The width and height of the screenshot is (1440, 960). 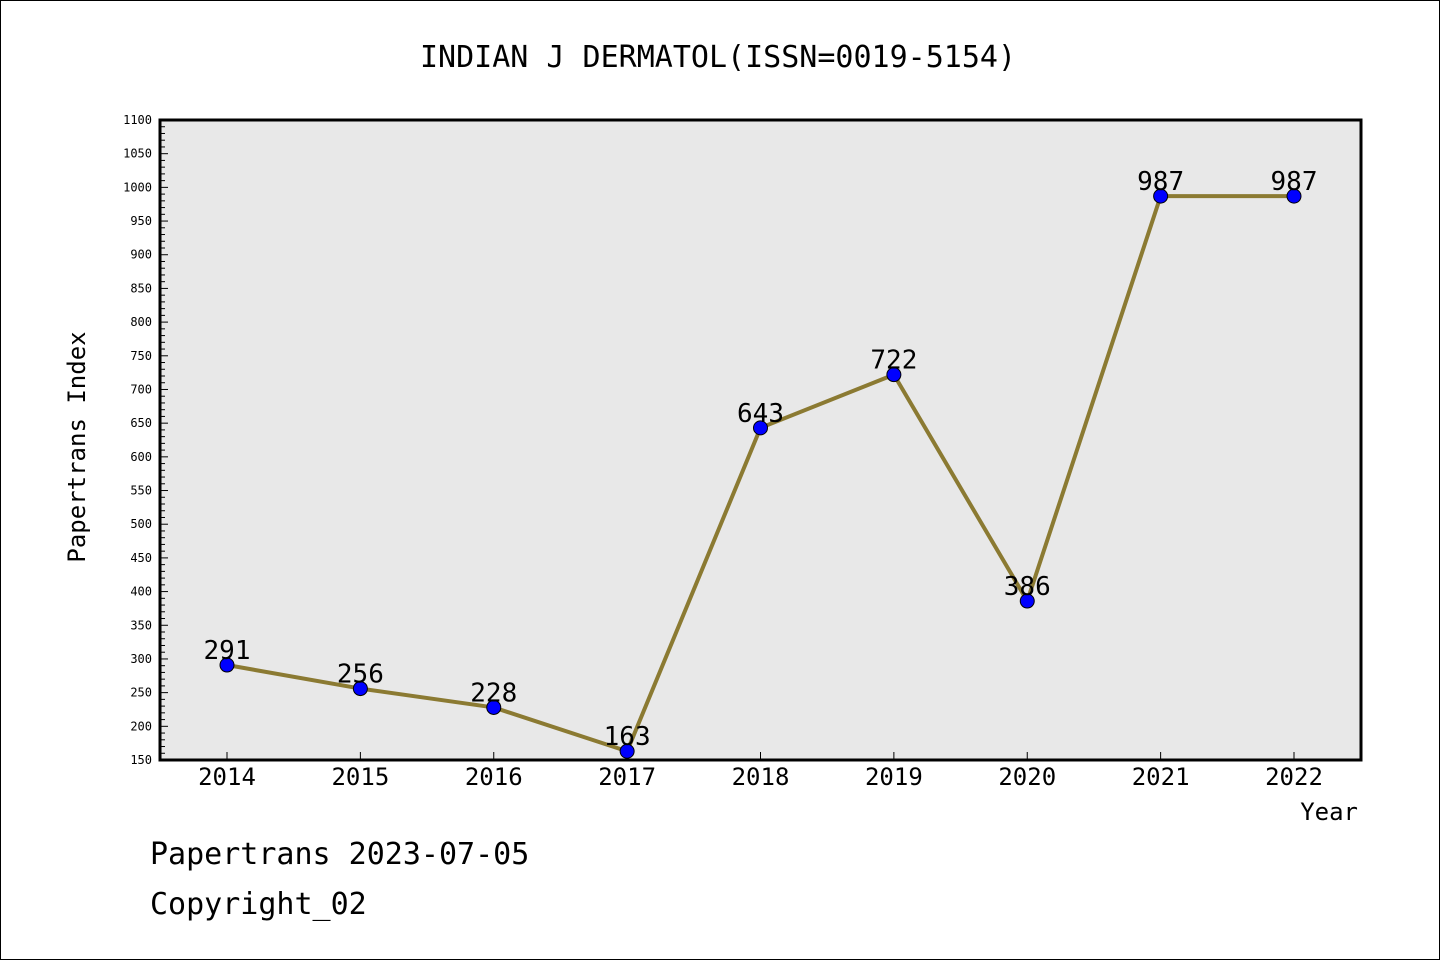 What do you see at coordinates (141, 322) in the screenshot?
I see `y-tick-label: 800` at bounding box center [141, 322].